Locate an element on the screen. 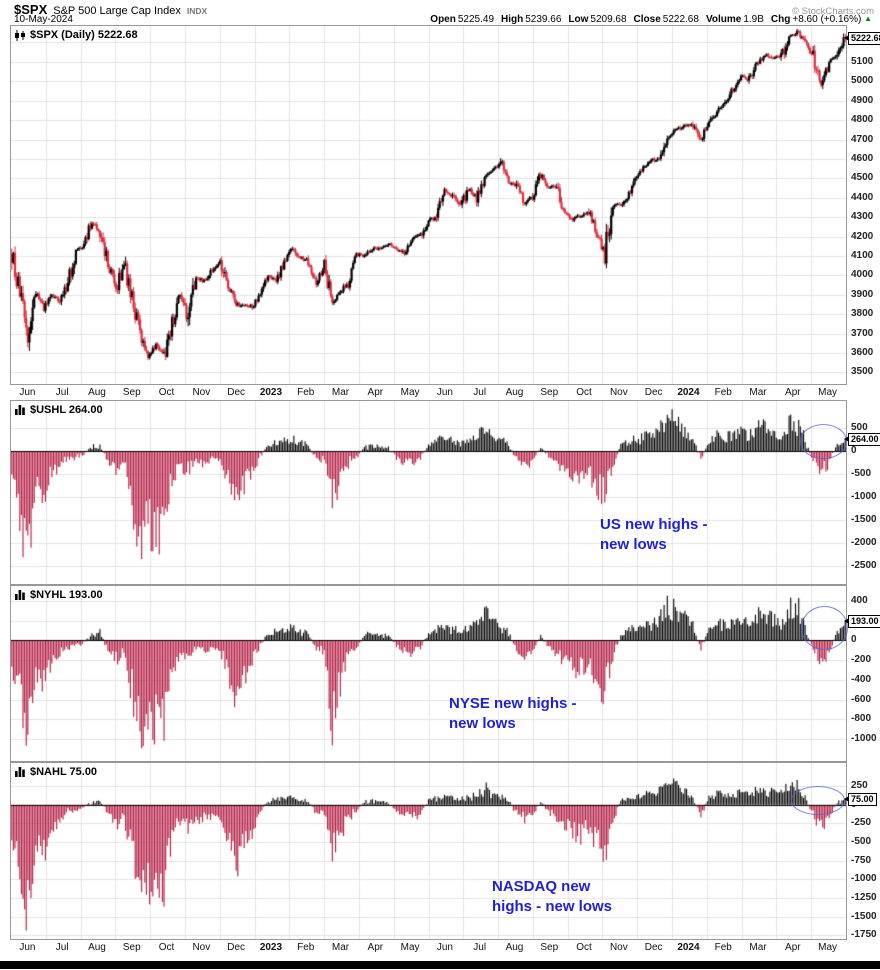 This screenshot has height=970, width=880. open-value: Open 5225.49 is located at coordinates (462, 19).